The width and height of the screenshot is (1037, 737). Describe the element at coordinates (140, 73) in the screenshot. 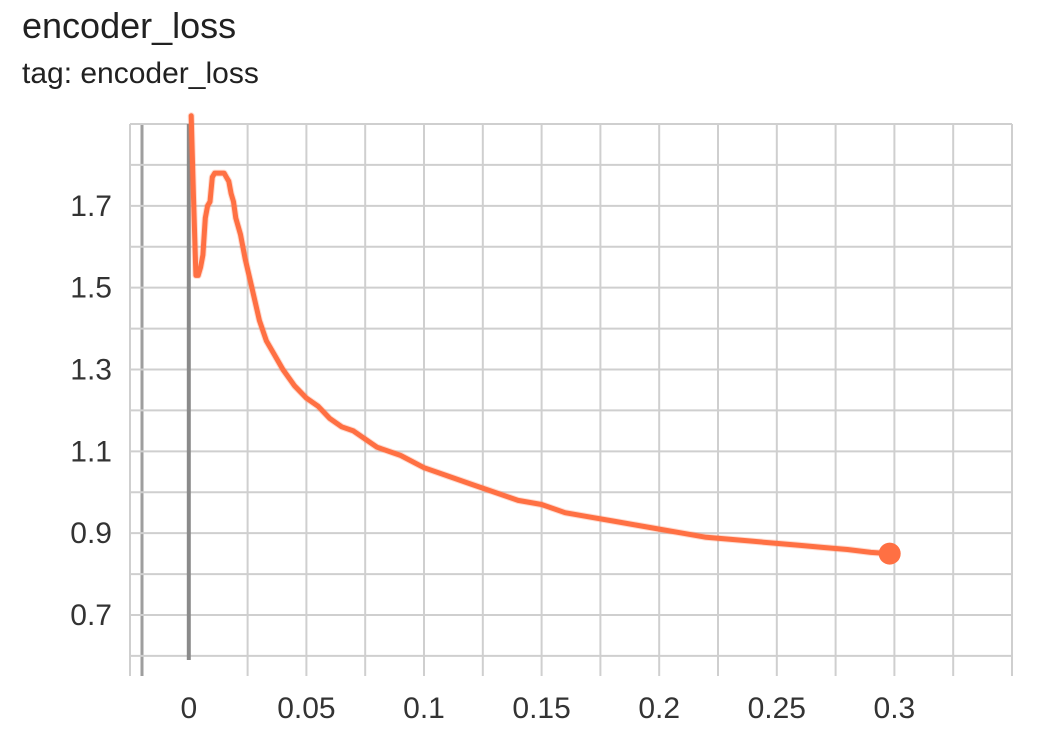

I see `chart-tag-subtitle: tag: encoder_loss` at that location.